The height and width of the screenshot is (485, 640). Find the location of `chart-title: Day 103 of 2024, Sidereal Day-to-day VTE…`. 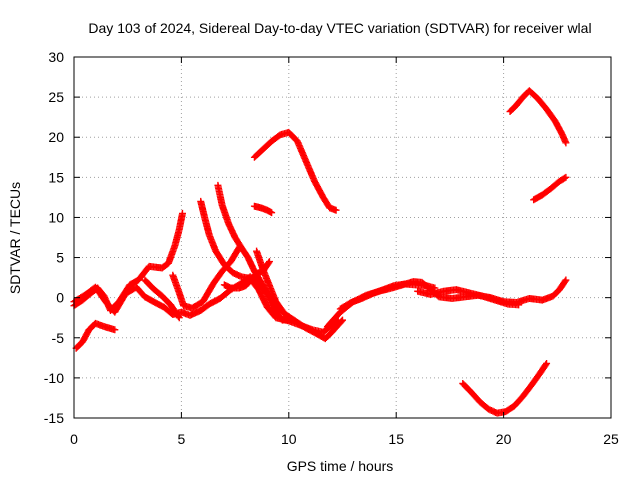

chart-title: Day 103 of 2024, Sidereal Day-to-day VTE… is located at coordinates (339, 28).